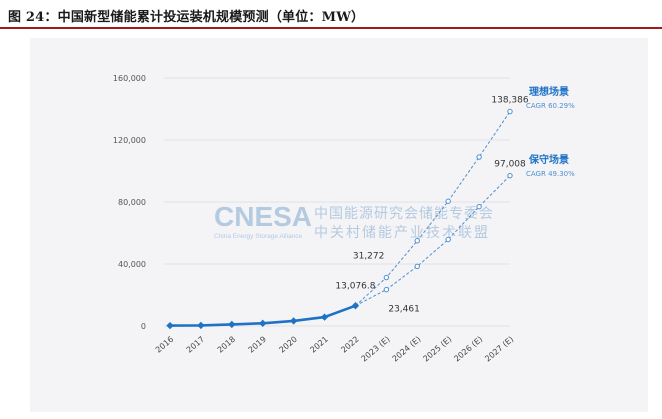 The image size is (662, 419). What do you see at coordinates (132, 202) in the screenshot?
I see `y-tick-label: 80,000` at bounding box center [132, 202].